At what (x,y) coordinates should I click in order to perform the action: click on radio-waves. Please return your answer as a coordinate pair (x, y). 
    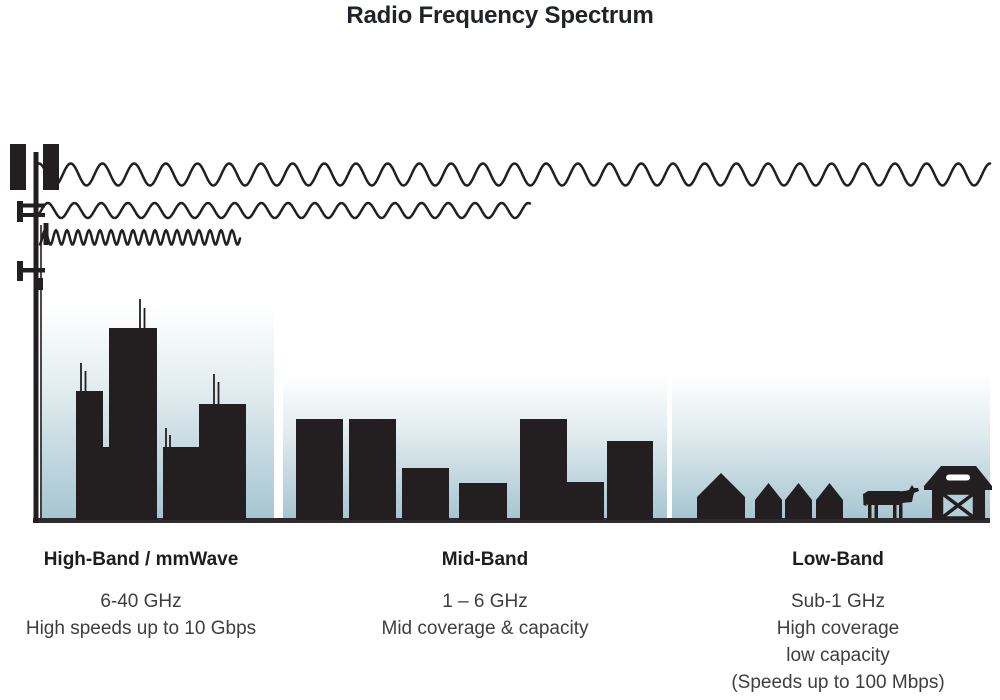
    Looking at the image, I should click on (514, 204).